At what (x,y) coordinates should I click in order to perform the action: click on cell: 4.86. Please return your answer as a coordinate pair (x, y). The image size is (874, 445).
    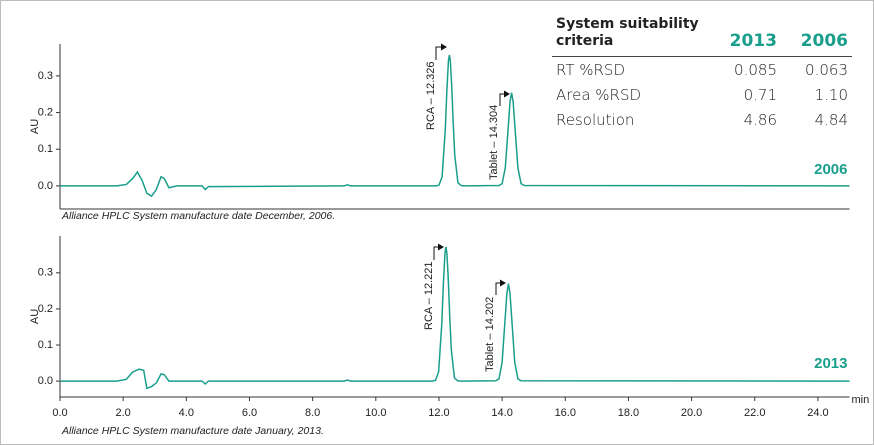
    Looking at the image, I should click on (760, 120).